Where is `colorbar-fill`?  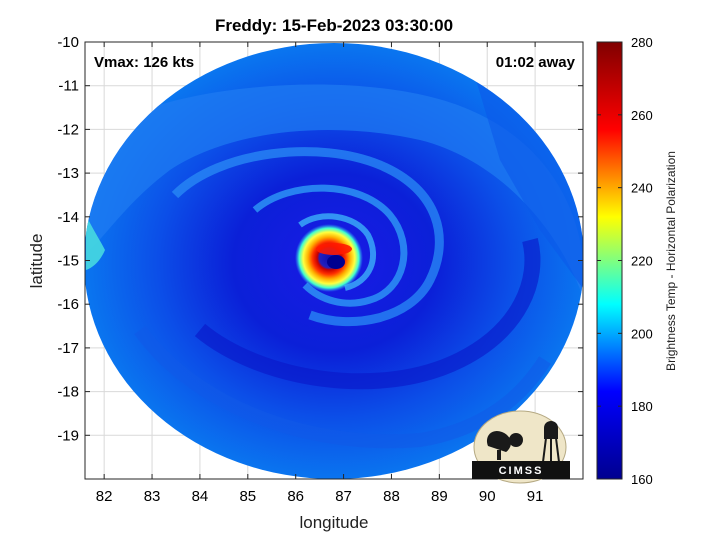
colorbar-fill is located at coordinates (609, 260).